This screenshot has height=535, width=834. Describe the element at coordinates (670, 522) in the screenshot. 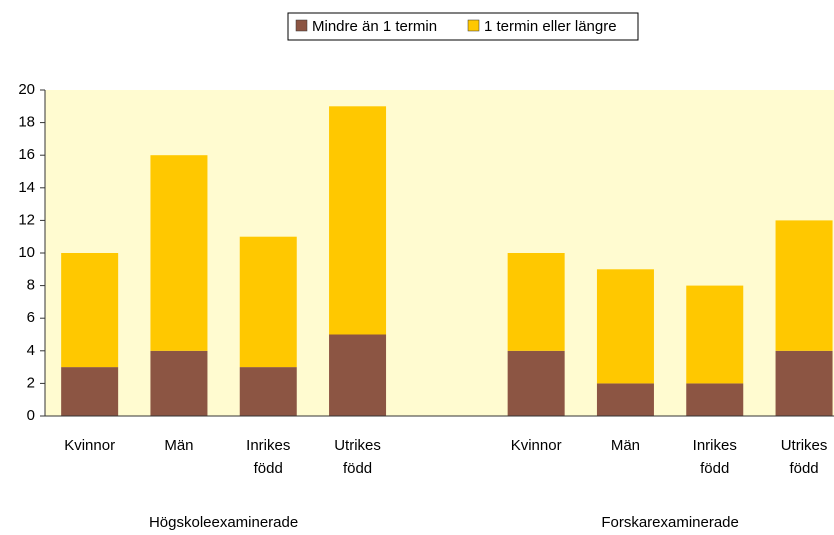

I see `group-label: Forskarexaminerade` at that location.